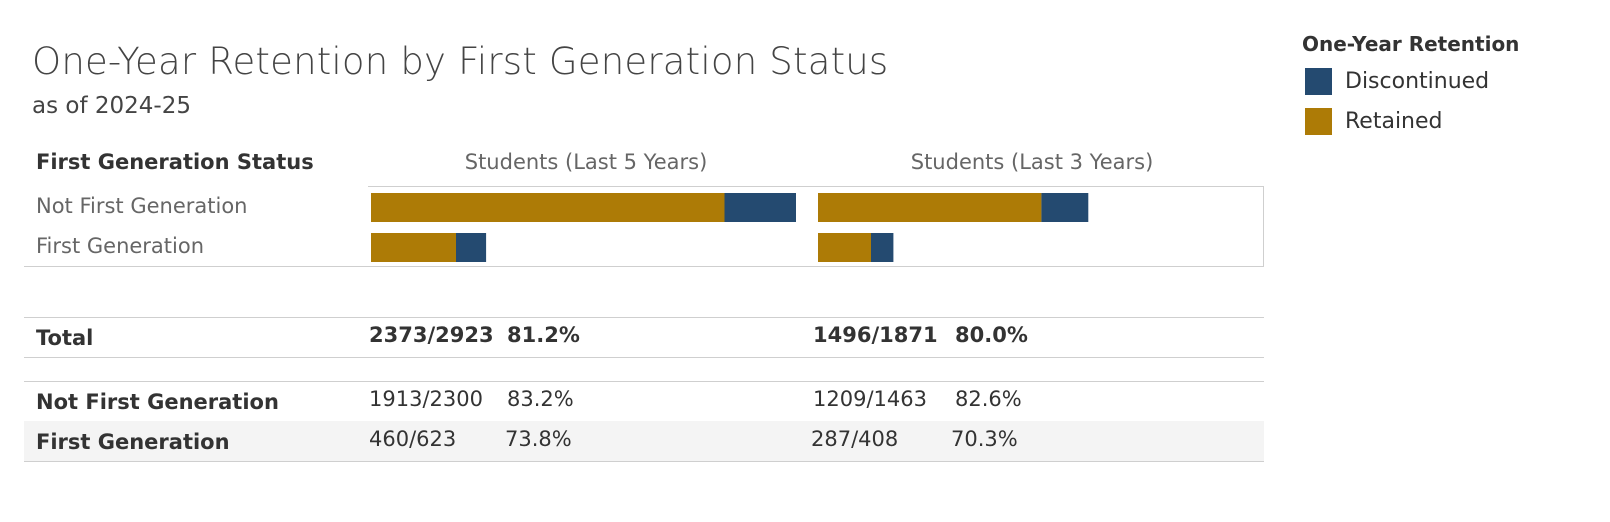 The image size is (1610, 522). What do you see at coordinates (65, 338) in the screenshot?
I see `total-label: Total` at bounding box center [65, 338].